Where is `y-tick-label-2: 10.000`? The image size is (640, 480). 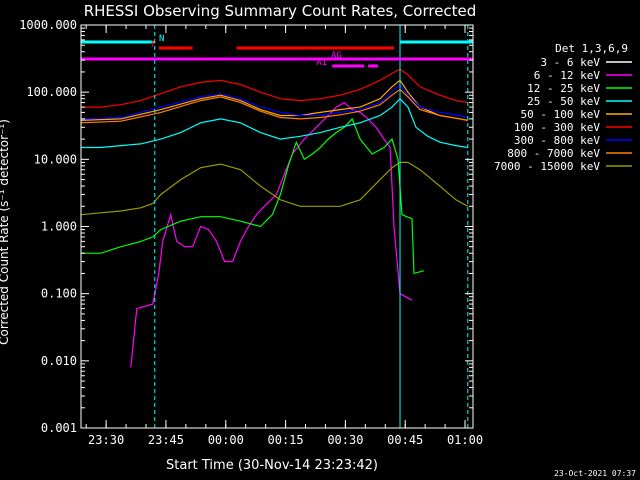
y-tick-label-2: 10.000 is located at coordinates (55, 159).